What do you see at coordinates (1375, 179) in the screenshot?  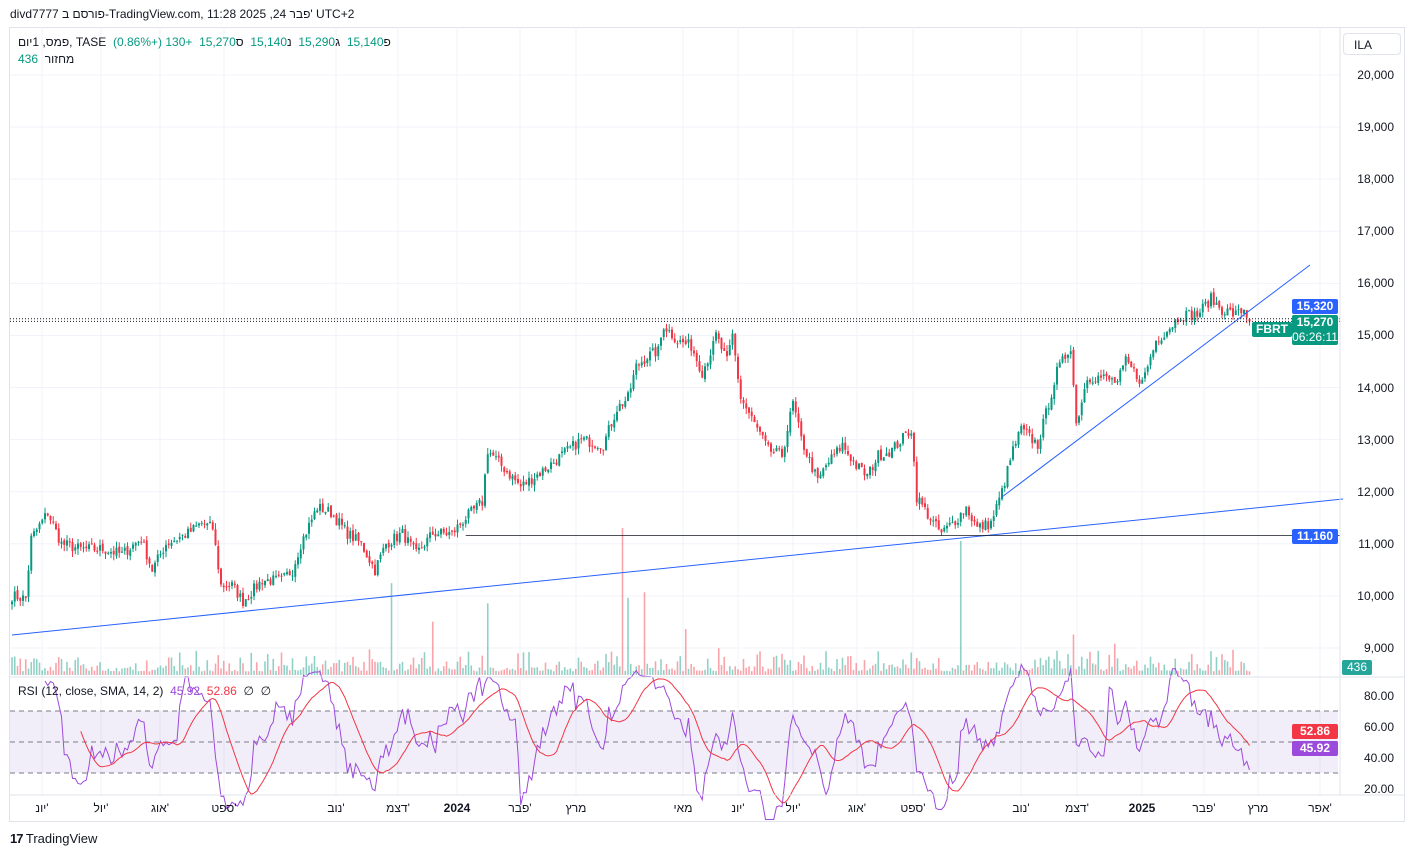 I see `price-axis-label: 18,000` at bounding box center [1375, 179].